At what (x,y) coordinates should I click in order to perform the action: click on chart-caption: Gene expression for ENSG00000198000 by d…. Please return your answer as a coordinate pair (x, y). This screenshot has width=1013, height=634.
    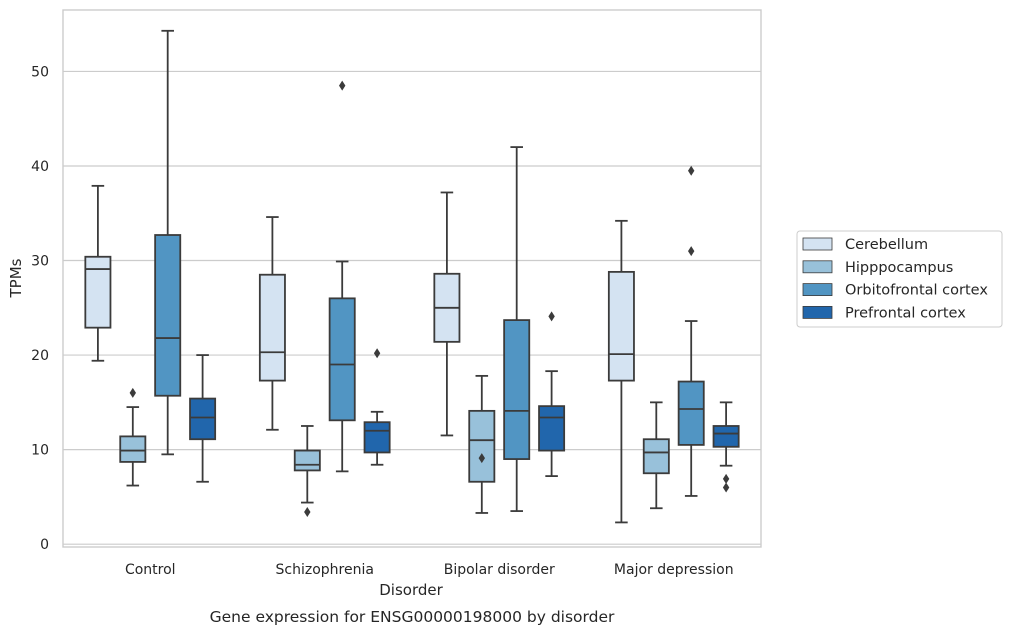
    Looking at the image, I should click on (412, 617).